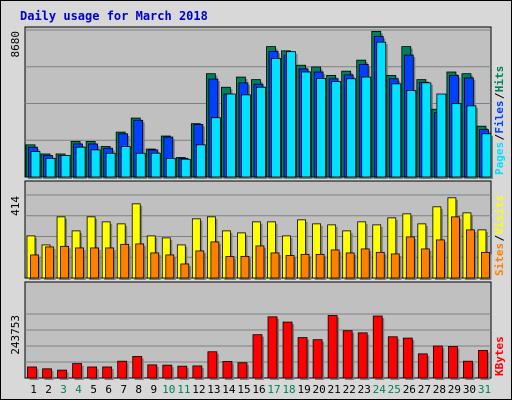 The height and width of the screenshot is (405, 512). What do you see at coordinates (153, 389) in the screenshot?
I see `x-tick-label-day-9: 9` at bounding box center [153, 389].